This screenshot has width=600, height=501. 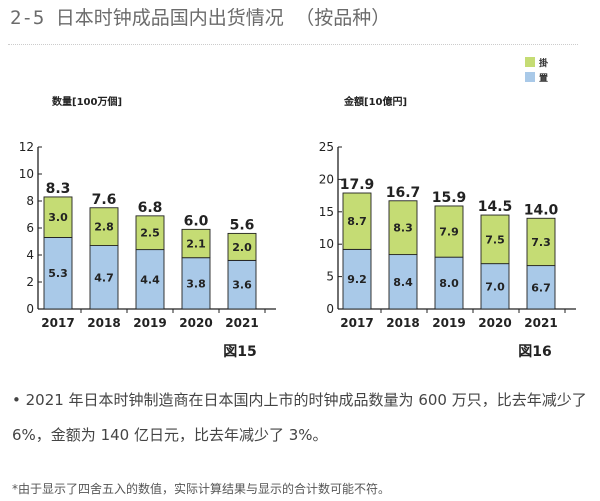 I want to click on bar-value-label: 9.2, so click(x=357, y=279).